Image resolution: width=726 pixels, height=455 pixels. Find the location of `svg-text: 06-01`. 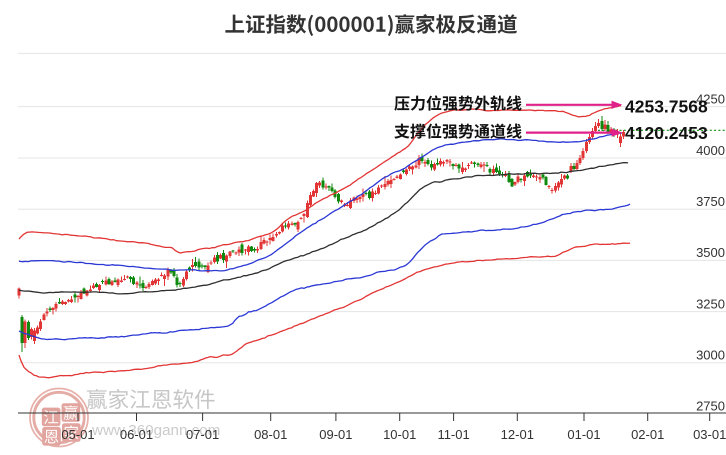

svg-text: 06-01 is located at coordinates (136, 434).